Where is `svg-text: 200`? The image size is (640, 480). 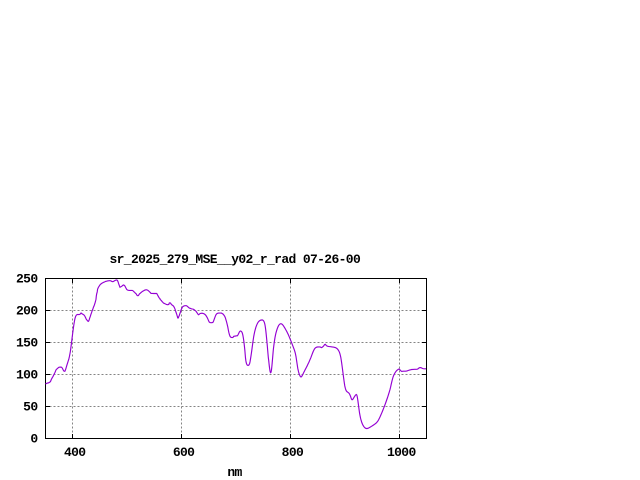
svg-text: 200 is located at coordinates (27, 311).